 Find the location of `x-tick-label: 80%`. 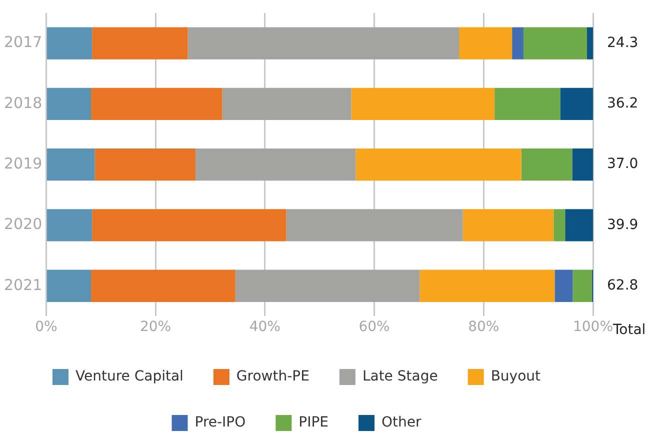

x-tick-label: 80% is located at coordinates (484, 327).